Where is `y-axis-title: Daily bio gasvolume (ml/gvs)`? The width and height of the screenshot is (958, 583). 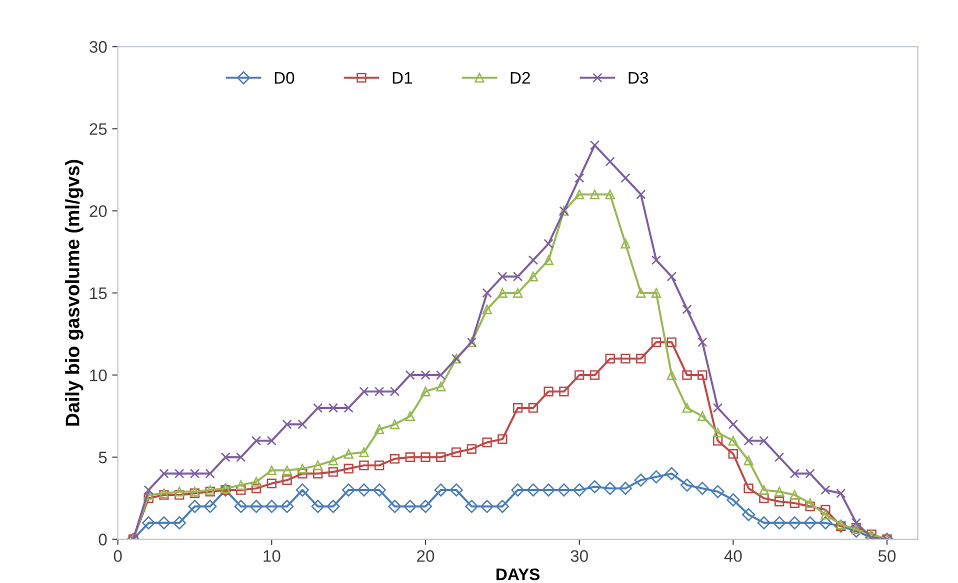
y-axis-title: Daily bio gasvolume (ml/gvs) is located at coordinates (74, 293).